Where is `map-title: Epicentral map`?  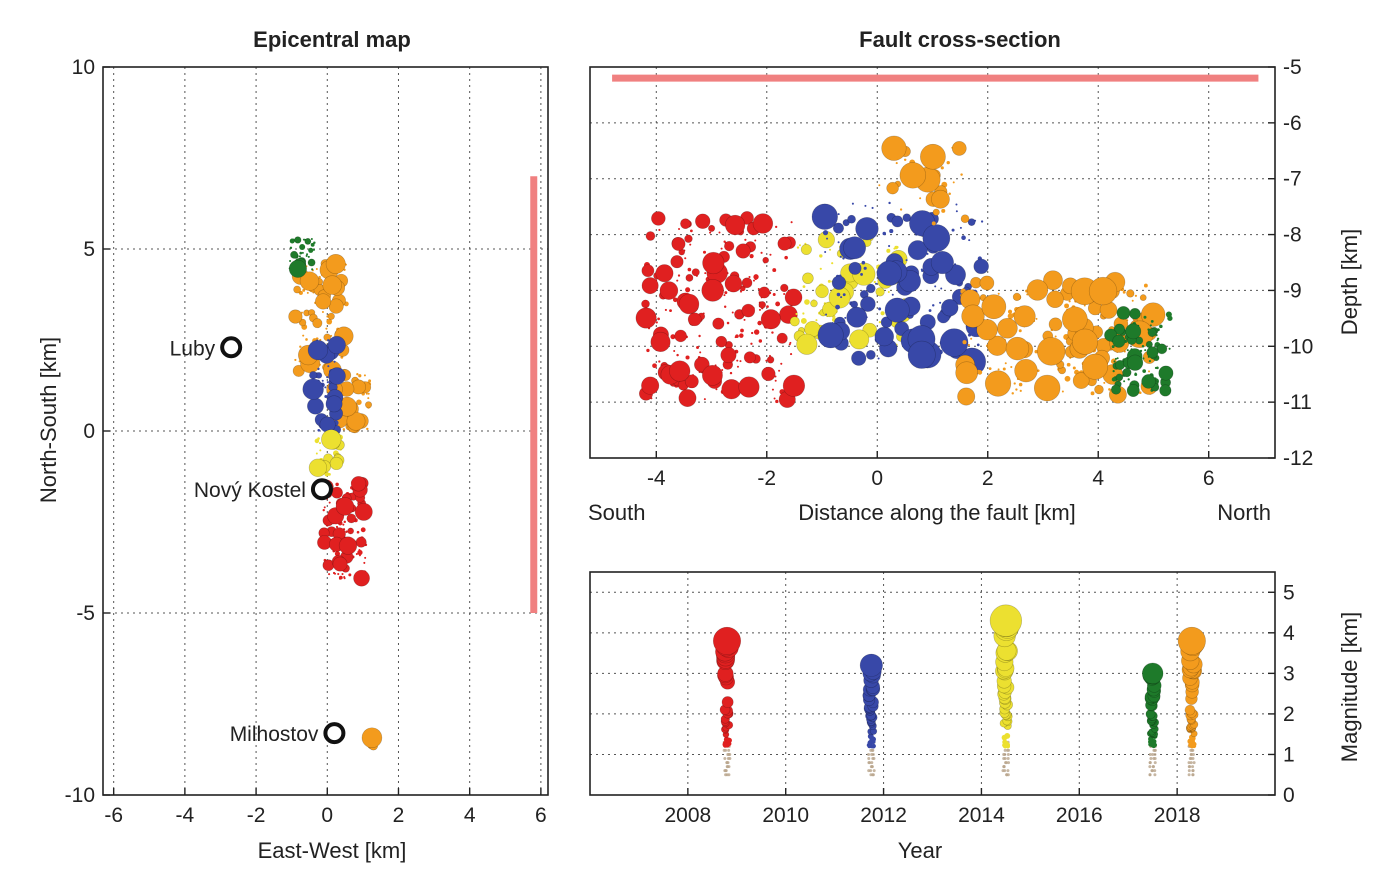 map-title: Epicentral map is located at coordinates (332, 39).